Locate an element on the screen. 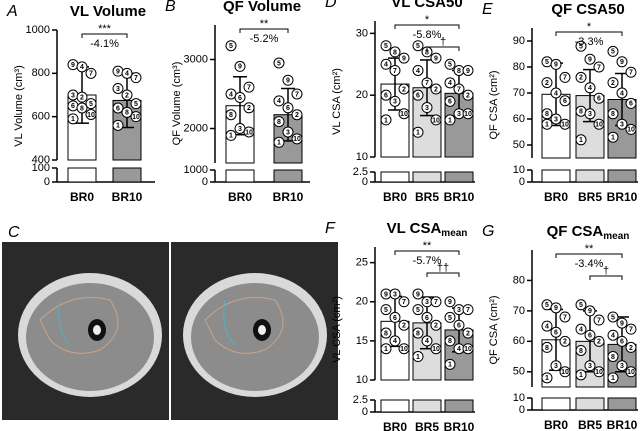 The image size is (640, 431). title-main: VL CSA50 is located at coordinates (426, 5).